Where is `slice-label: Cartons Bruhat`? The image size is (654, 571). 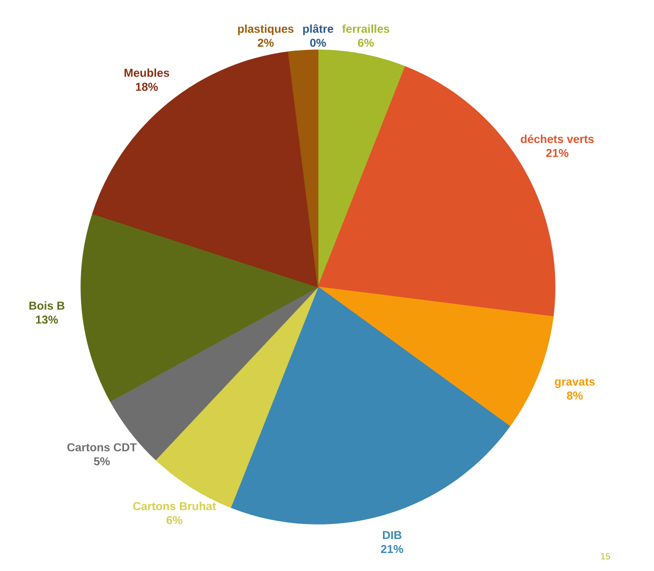
slice-label: Cartons Bruhat is located at coordinates (174, 506).